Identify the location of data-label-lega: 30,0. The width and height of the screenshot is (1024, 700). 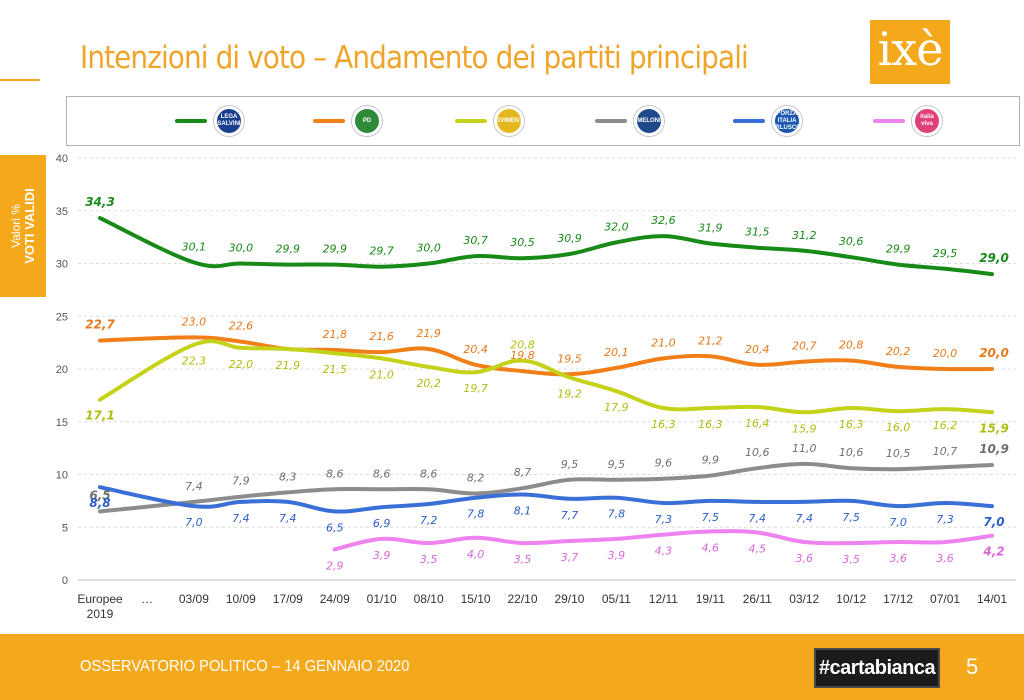
(428, 248).